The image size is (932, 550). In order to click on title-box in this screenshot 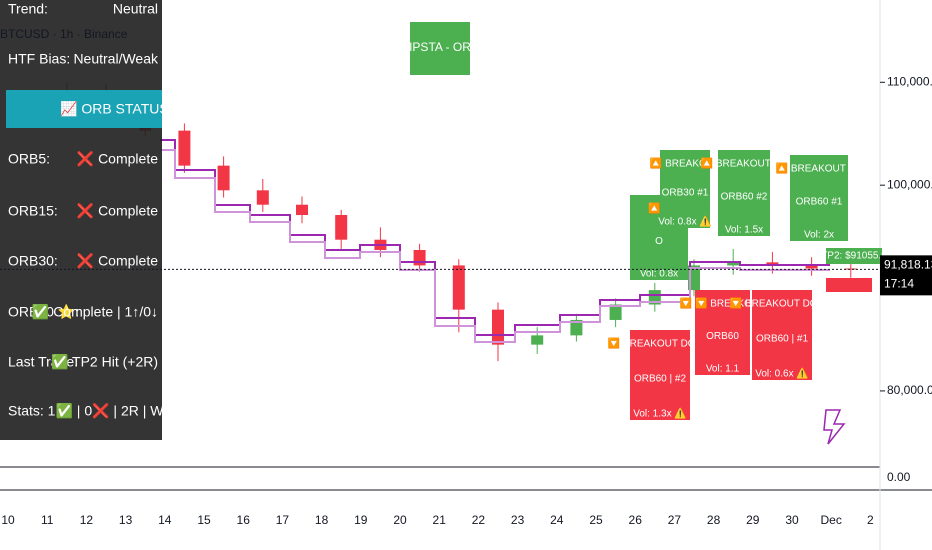, I will do `click(440, 48)`.